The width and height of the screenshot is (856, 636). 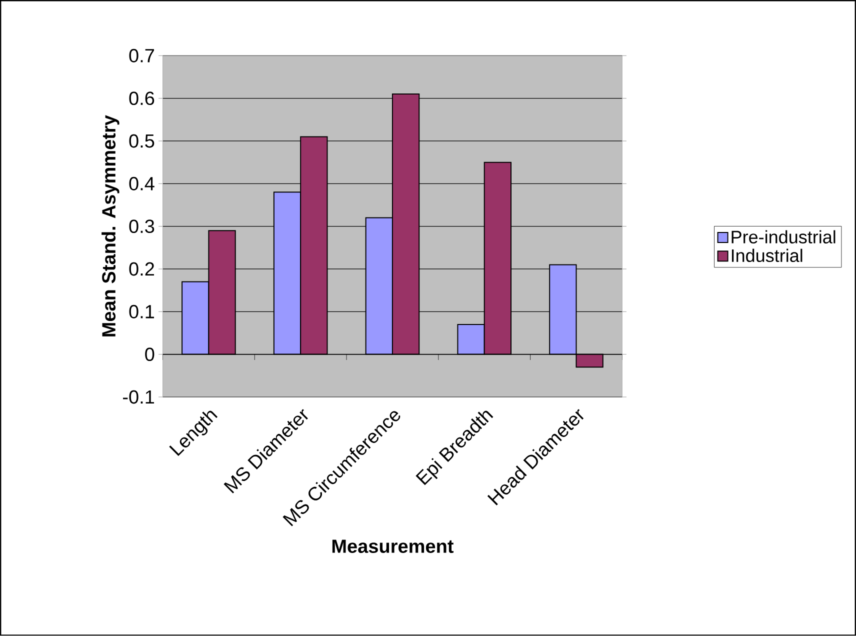 I want to click on y-tick-label: 0.4, so click(x=141, y=183).